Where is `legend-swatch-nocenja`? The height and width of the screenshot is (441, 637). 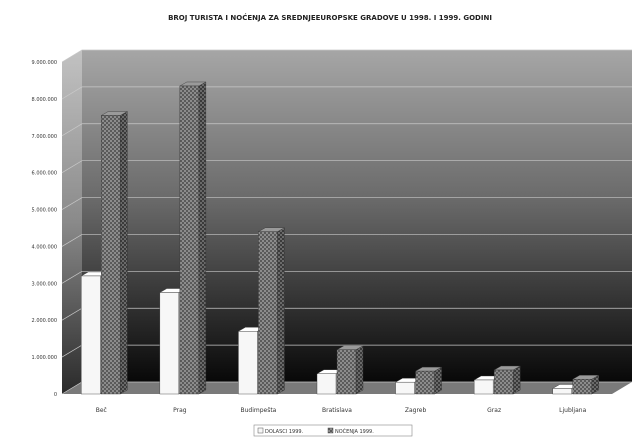 legend-swatch-nocenja is located at coordinates (330, 430).